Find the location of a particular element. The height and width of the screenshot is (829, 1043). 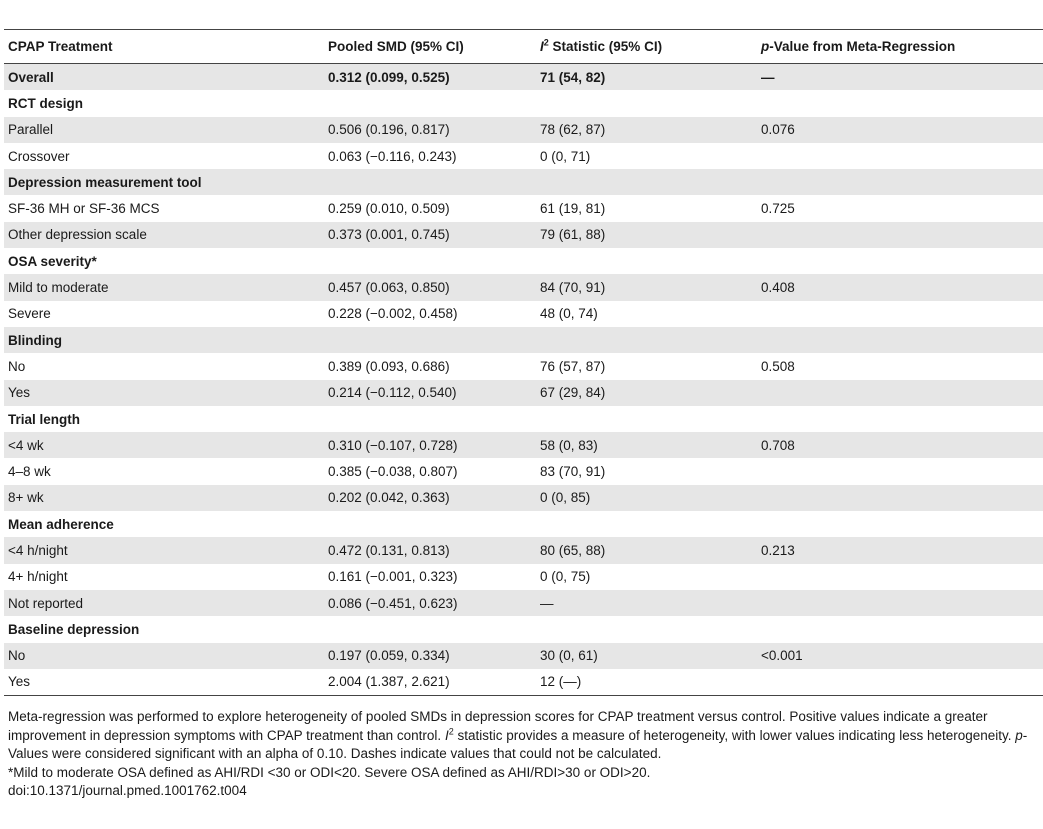

row-smd-cell: 0.063 (−0.116, 0.243) is located at coordinates (392, 156).